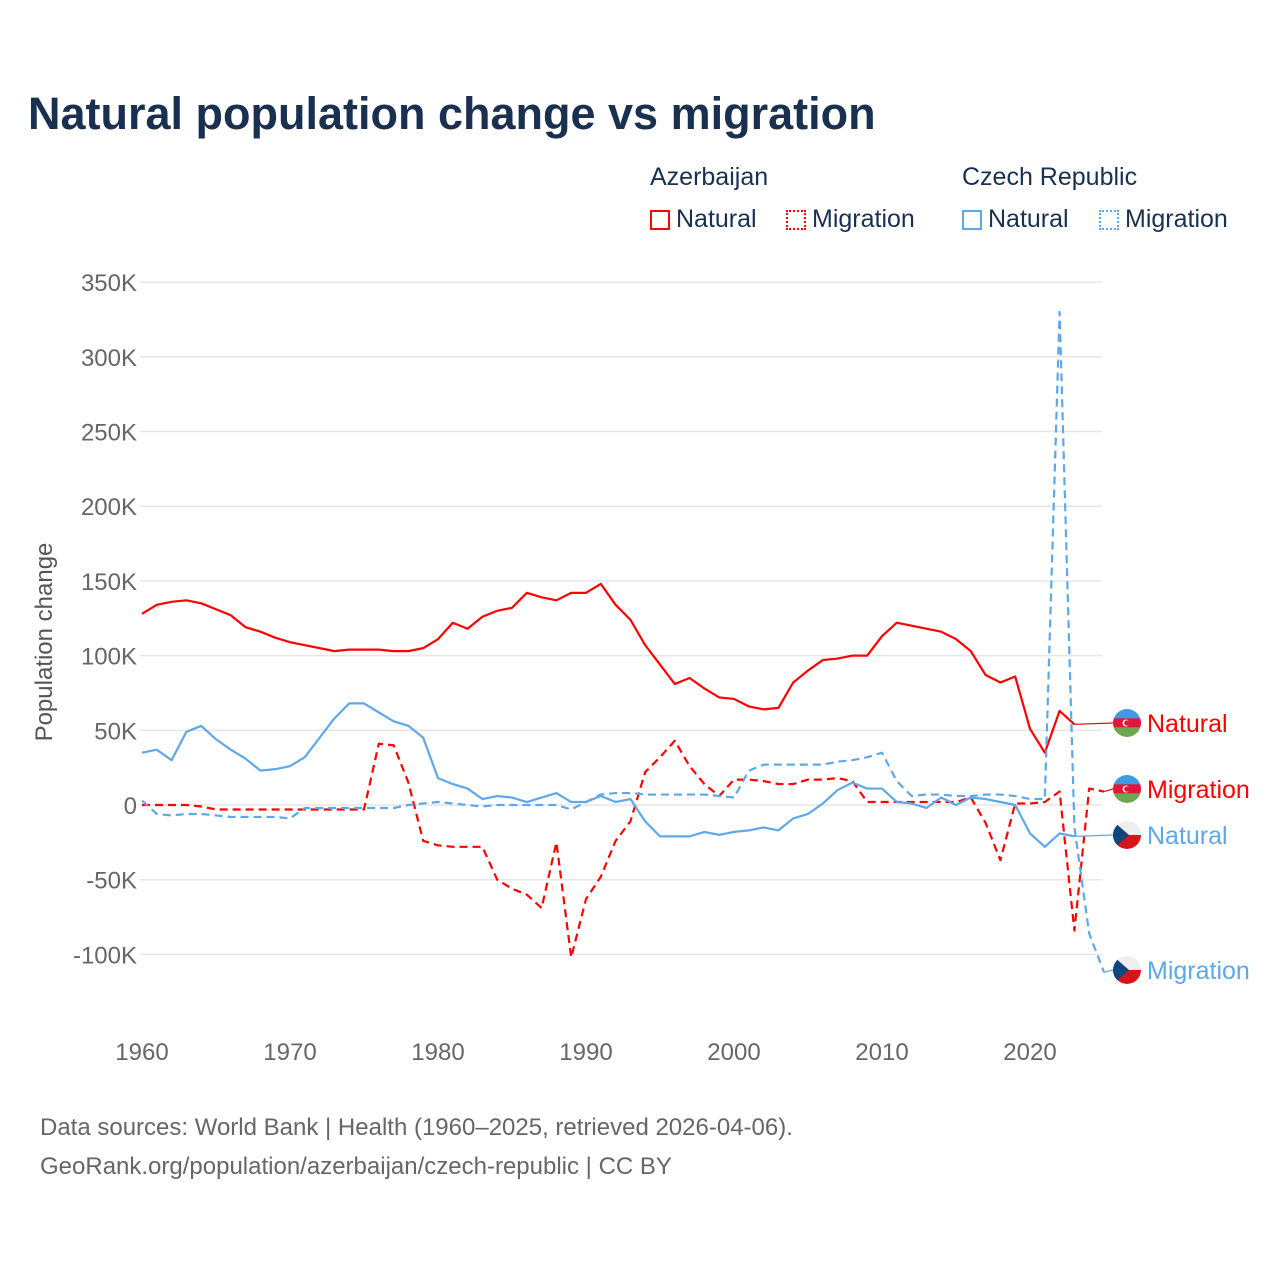 The image size is (1280, 1280). What do you see at coordinates (452, 113) in the screenshot?
I see `chart-title: Natural population change vs migration` at bounding box center [452, 113].